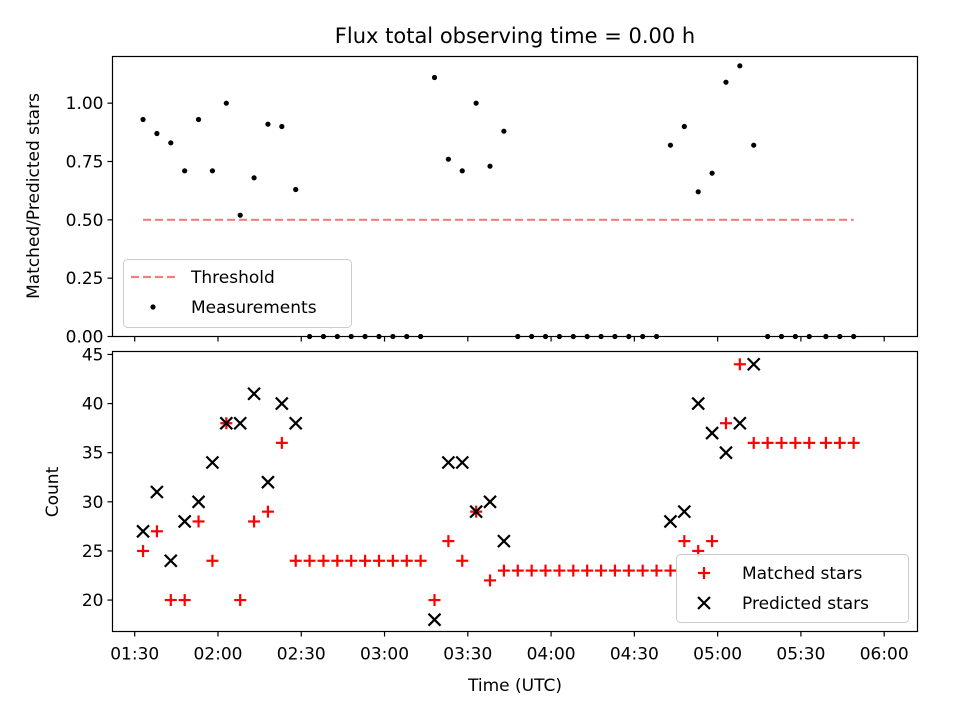  What do you see at coordinates (93, 503) in the screenshot?
I see `count-y-tick-label: 30` at bounding box center [93, 503].